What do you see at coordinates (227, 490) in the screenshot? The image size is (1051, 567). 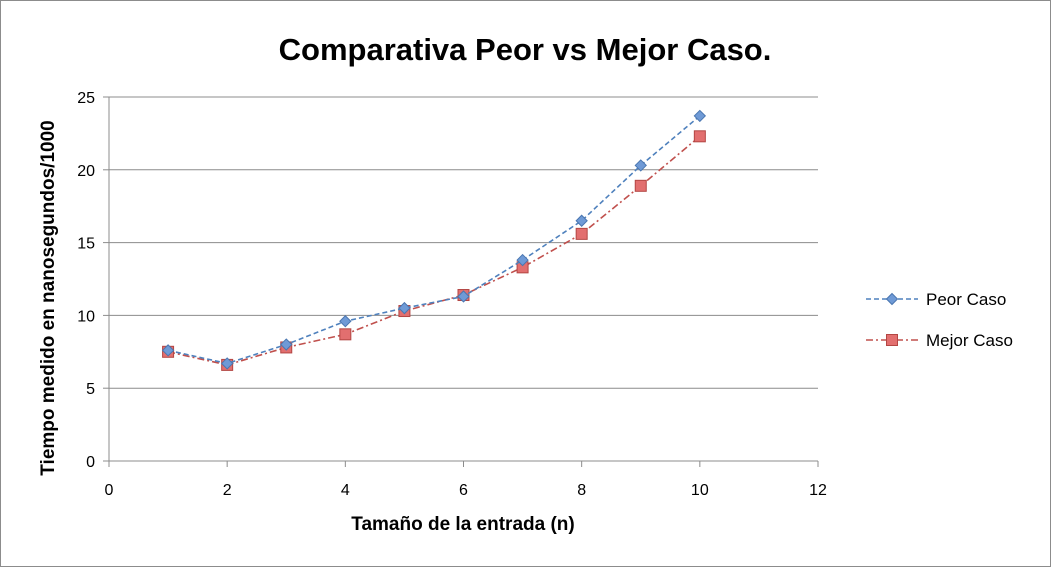 I see `x-tick-label: 2` at bounding box center [227, 490].